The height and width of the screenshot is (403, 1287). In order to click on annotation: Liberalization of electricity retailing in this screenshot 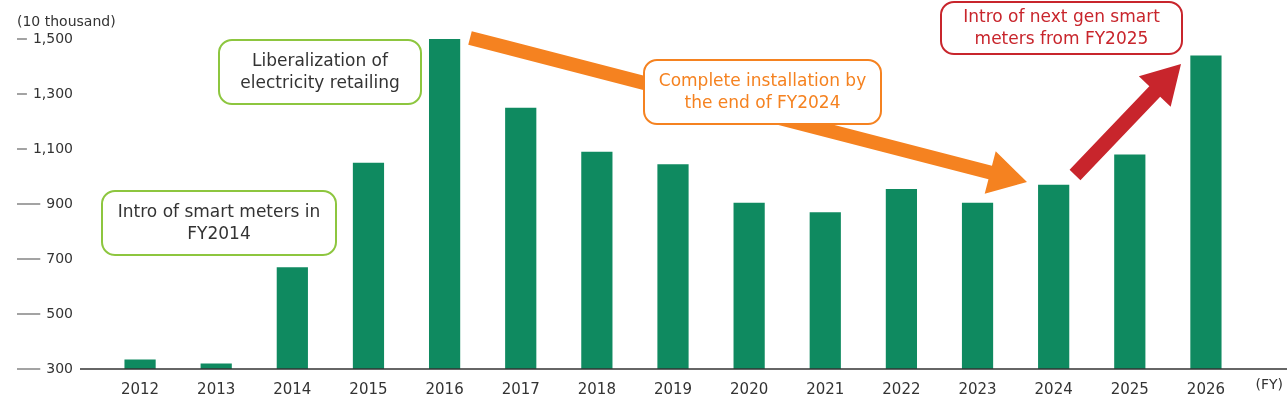, I will do `click(320, 72)`.